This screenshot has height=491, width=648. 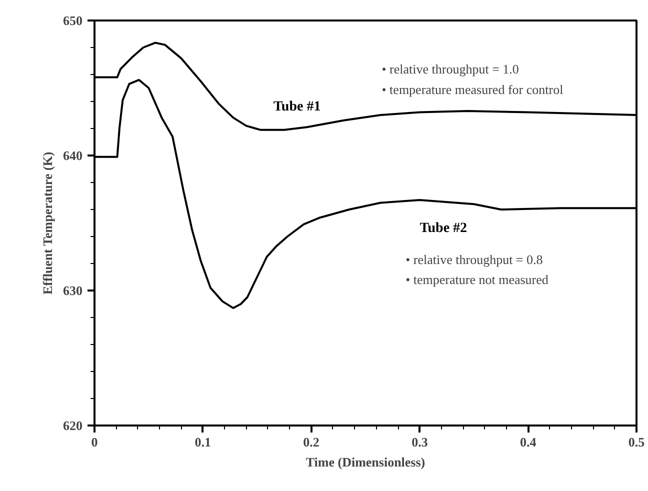 What do you see at coordinates (72, 290) in the screenshot?
I see `y-tick-label: 630` at bounding box center [72, 290].